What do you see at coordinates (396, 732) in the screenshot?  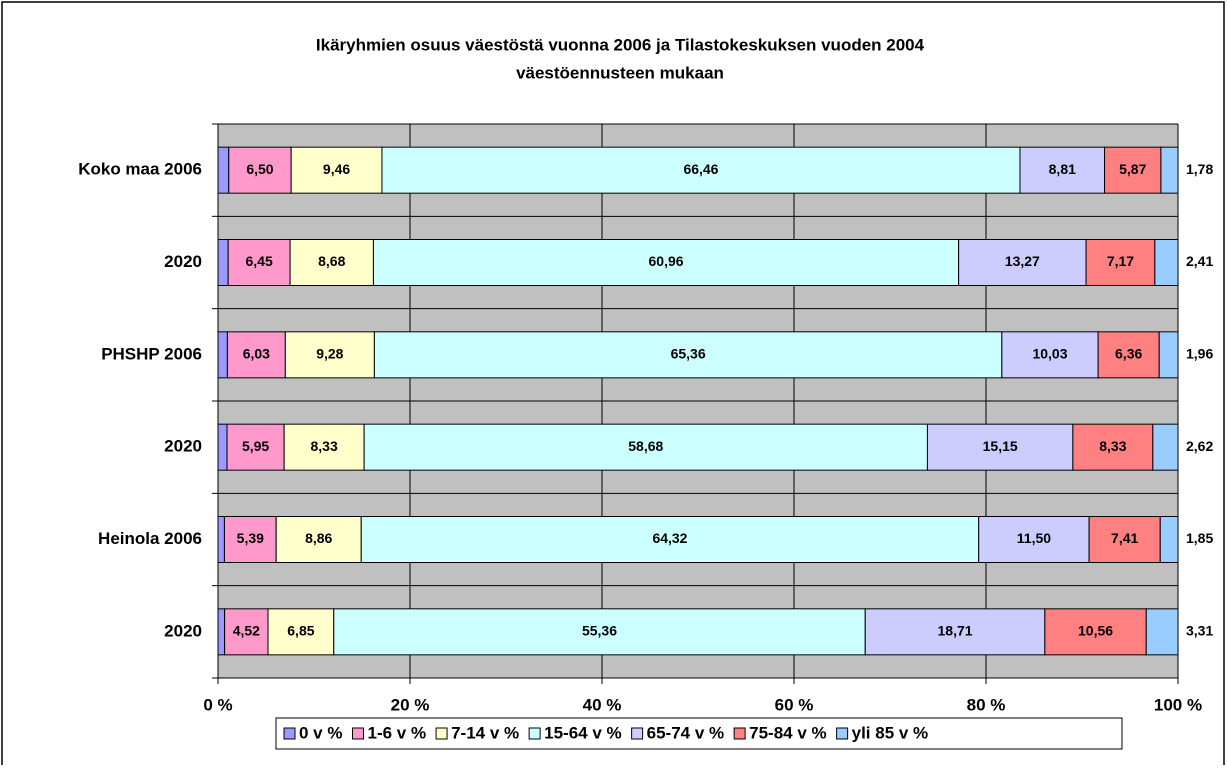 I see `legend-label: 1-6 v %` at bounding box center [396, 732].